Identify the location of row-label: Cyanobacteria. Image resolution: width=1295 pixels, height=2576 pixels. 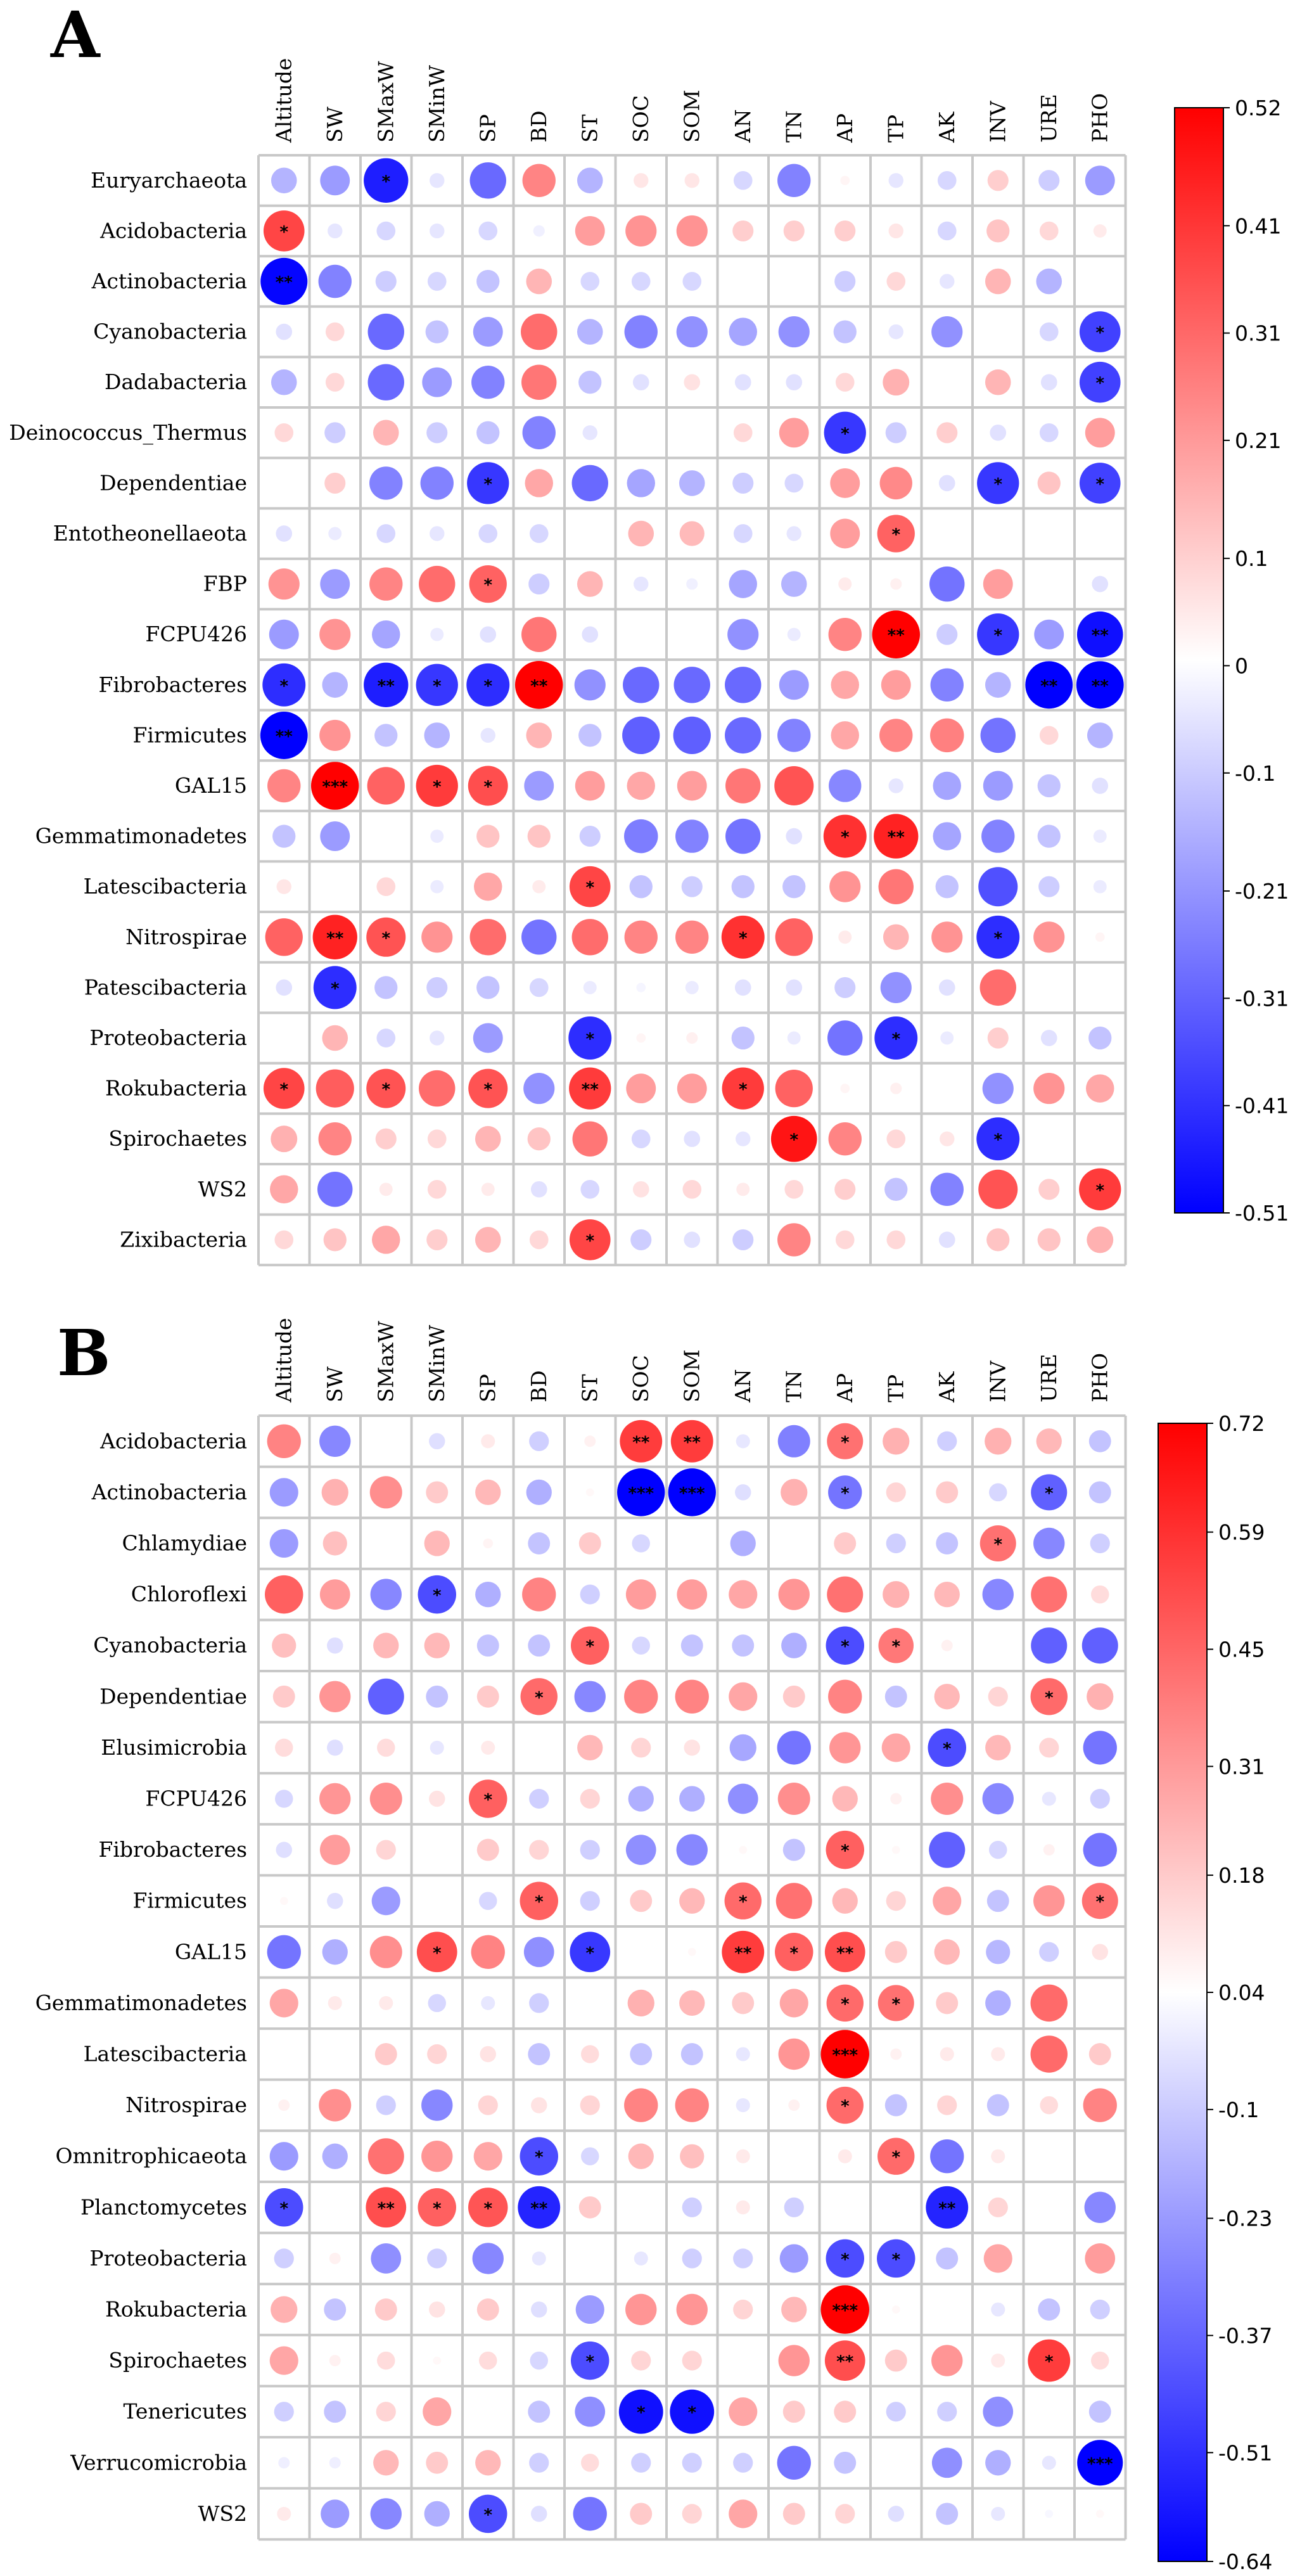
(170, 331).